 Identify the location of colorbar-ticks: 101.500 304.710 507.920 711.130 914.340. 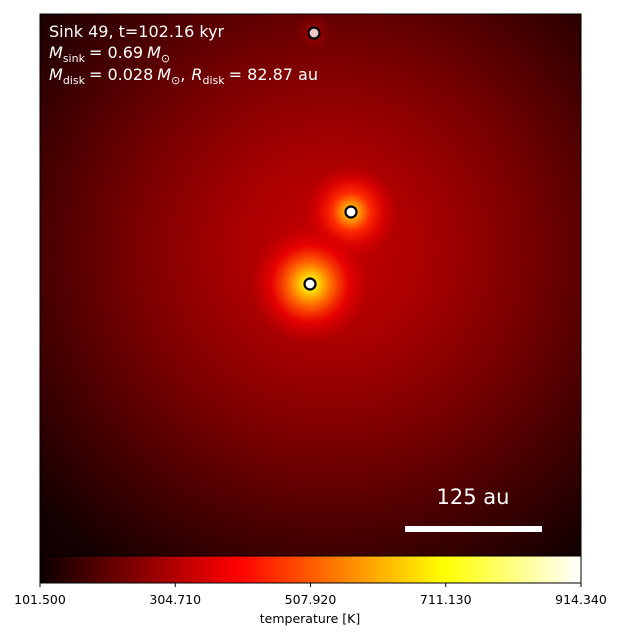
(310, 595).